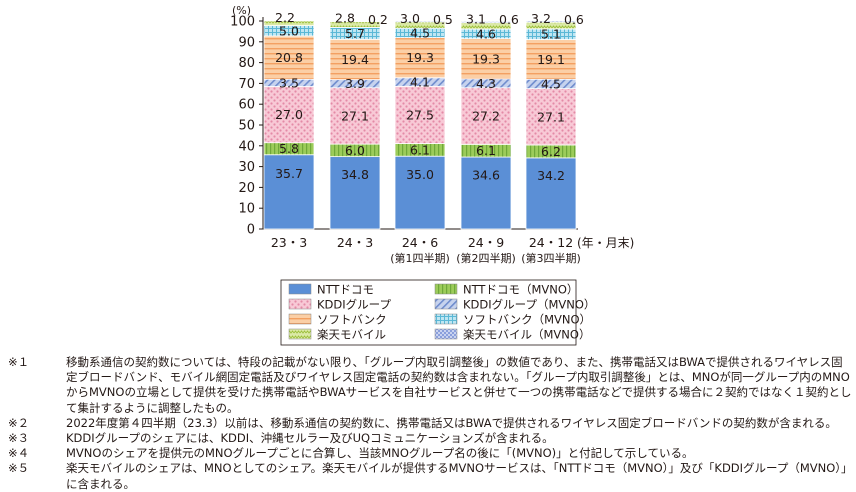 This screenshot has width=856, height=492. Describe the element at coordinates (520, 290) in the screenshot. I see `legend-label: NTTドコモ（MVNO）` at that location.